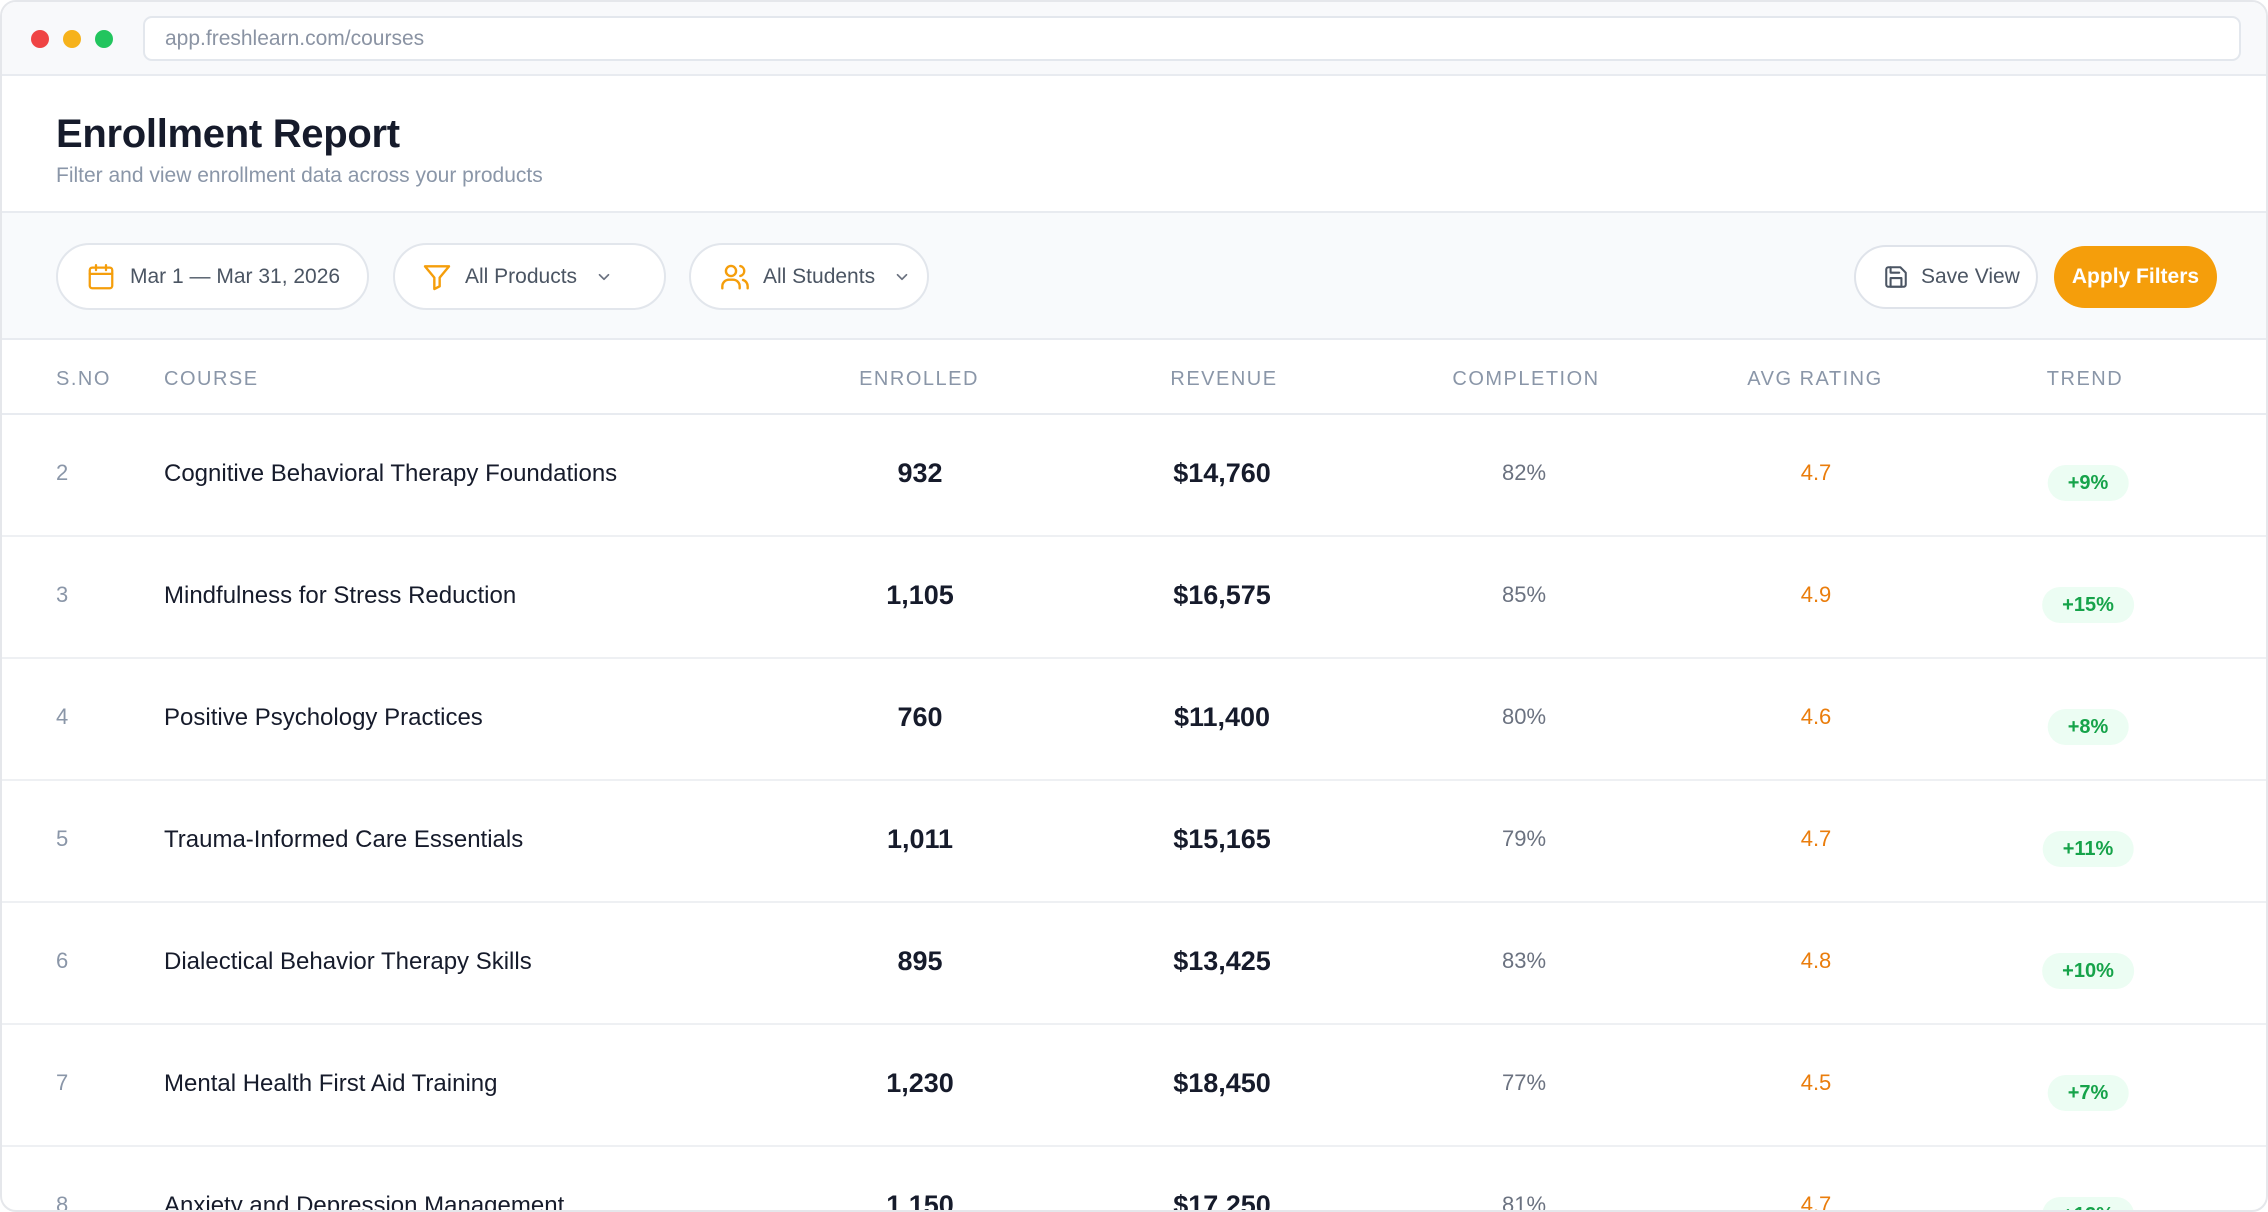 This screenshot has height=1212, width=2268. I want to click on row-trend-badge: +15%, so click(2088, 605).